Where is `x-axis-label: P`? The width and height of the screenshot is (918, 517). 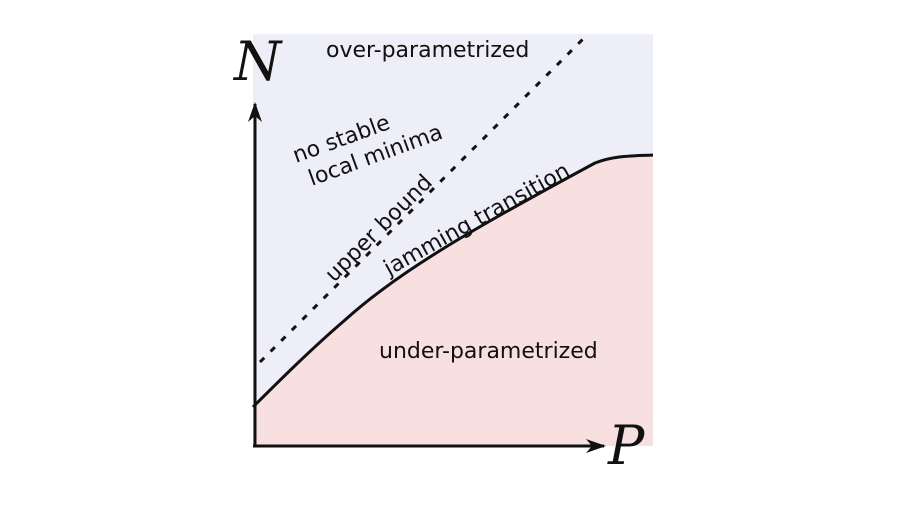 x-axis-label: P is located at coordinates (626, 445).